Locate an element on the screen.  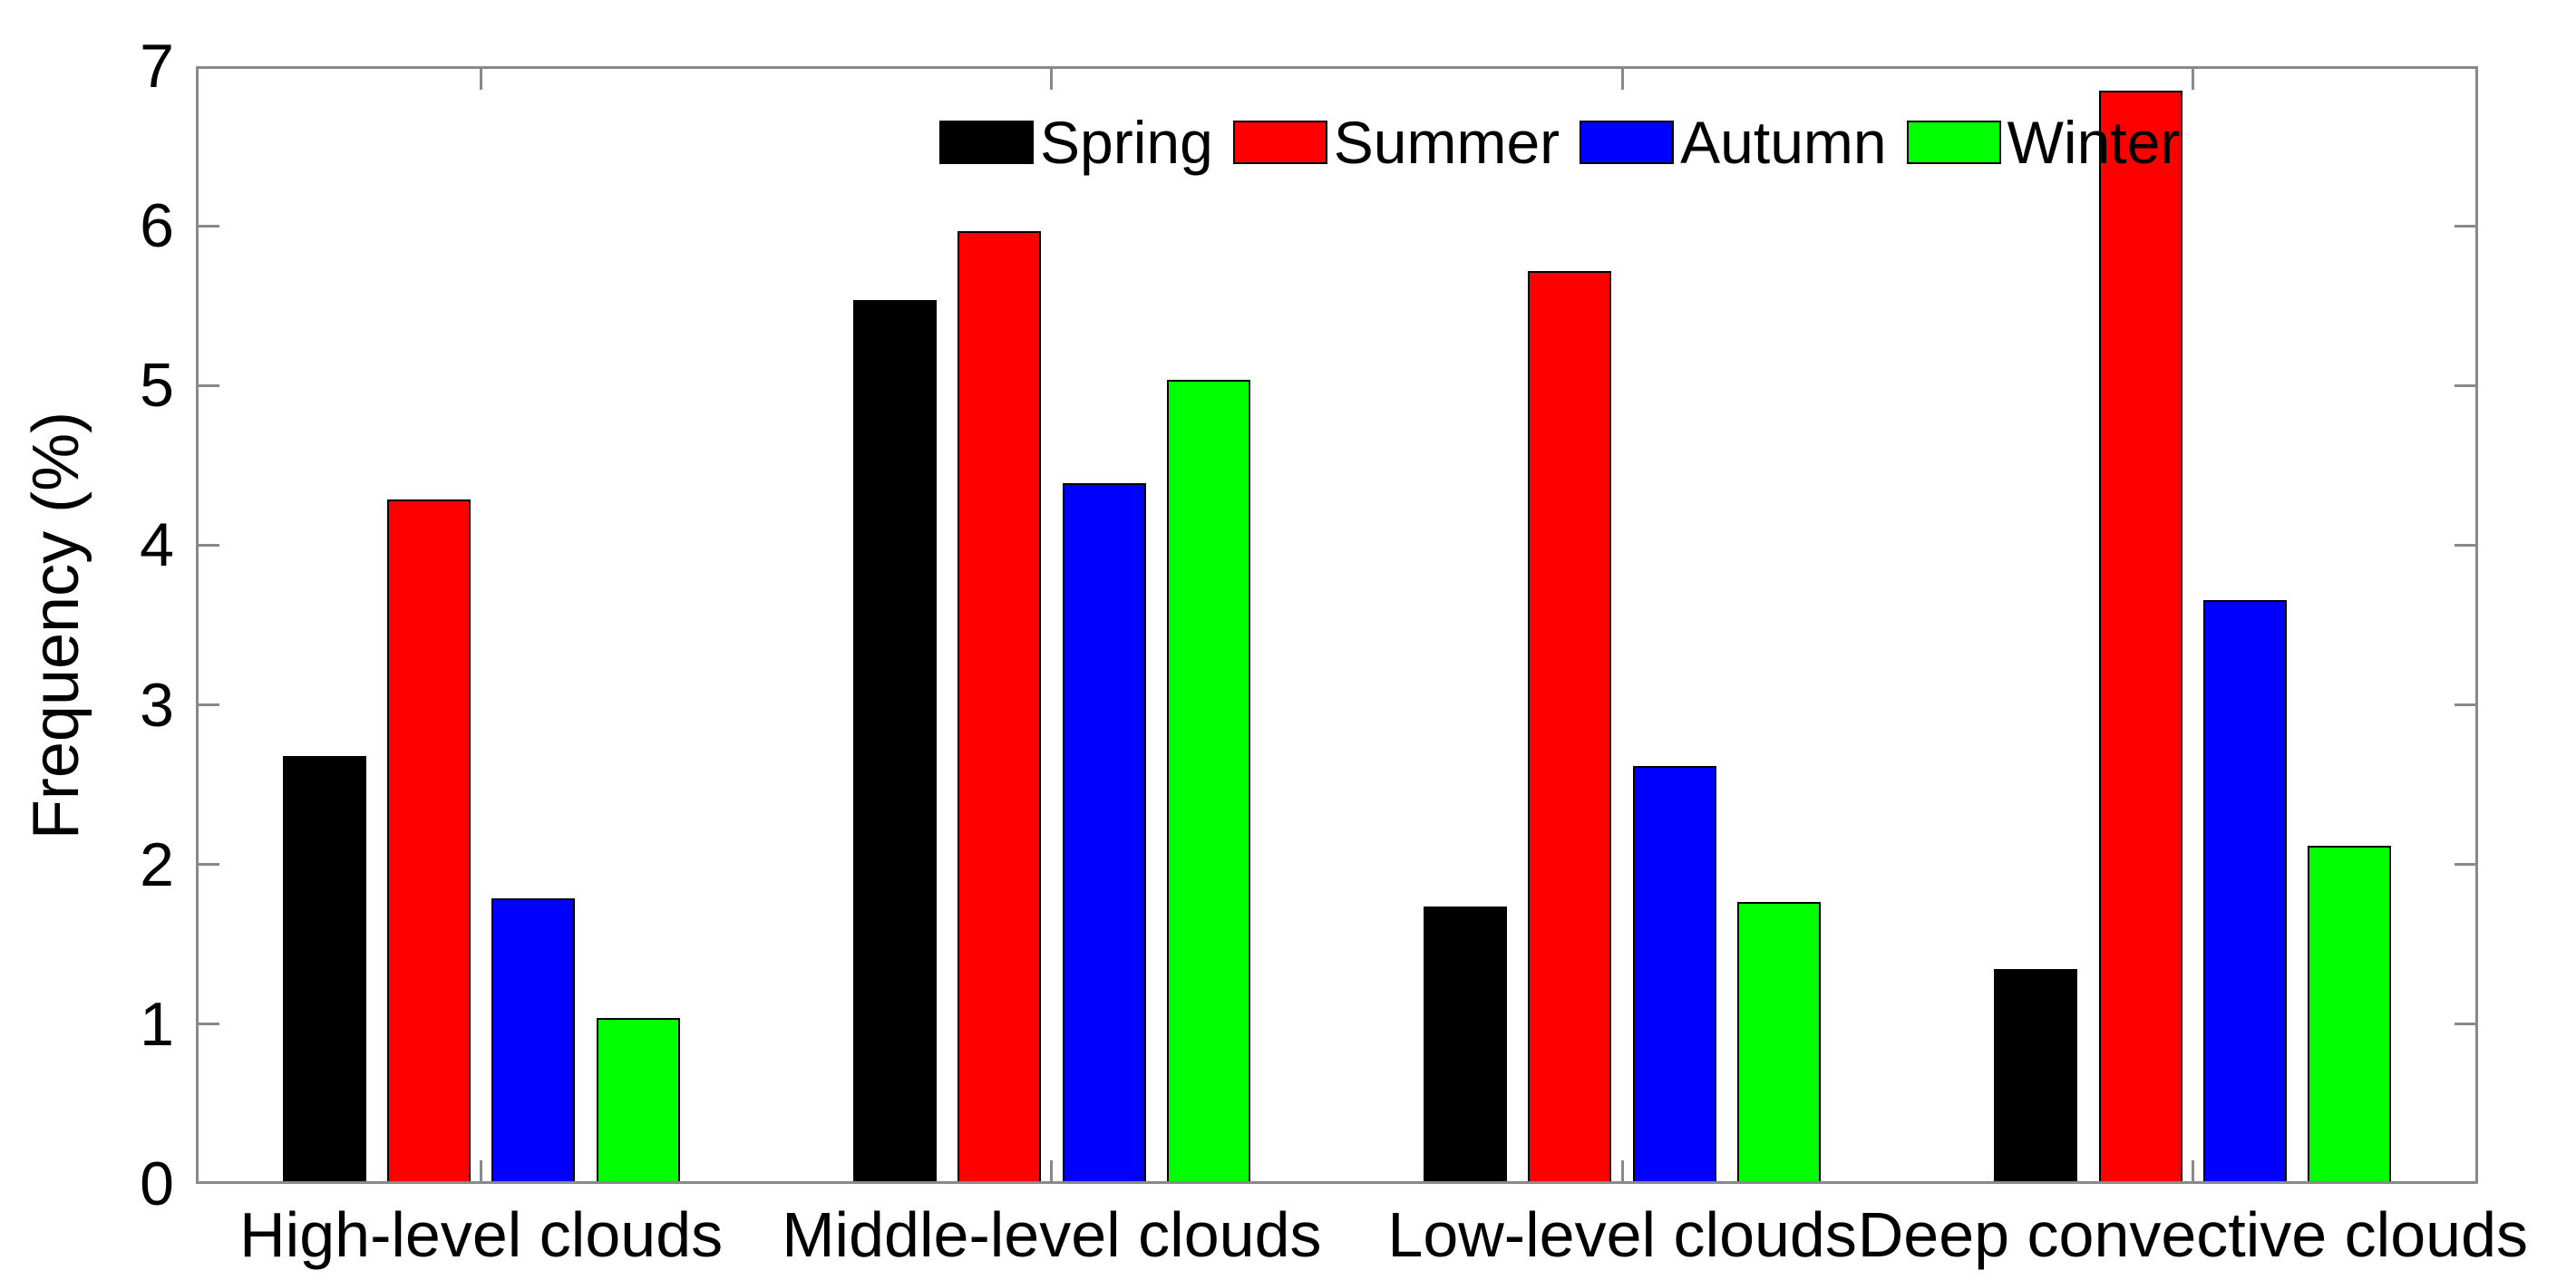
legend-item-winter: Winter is located at coordinates (2043, 142).